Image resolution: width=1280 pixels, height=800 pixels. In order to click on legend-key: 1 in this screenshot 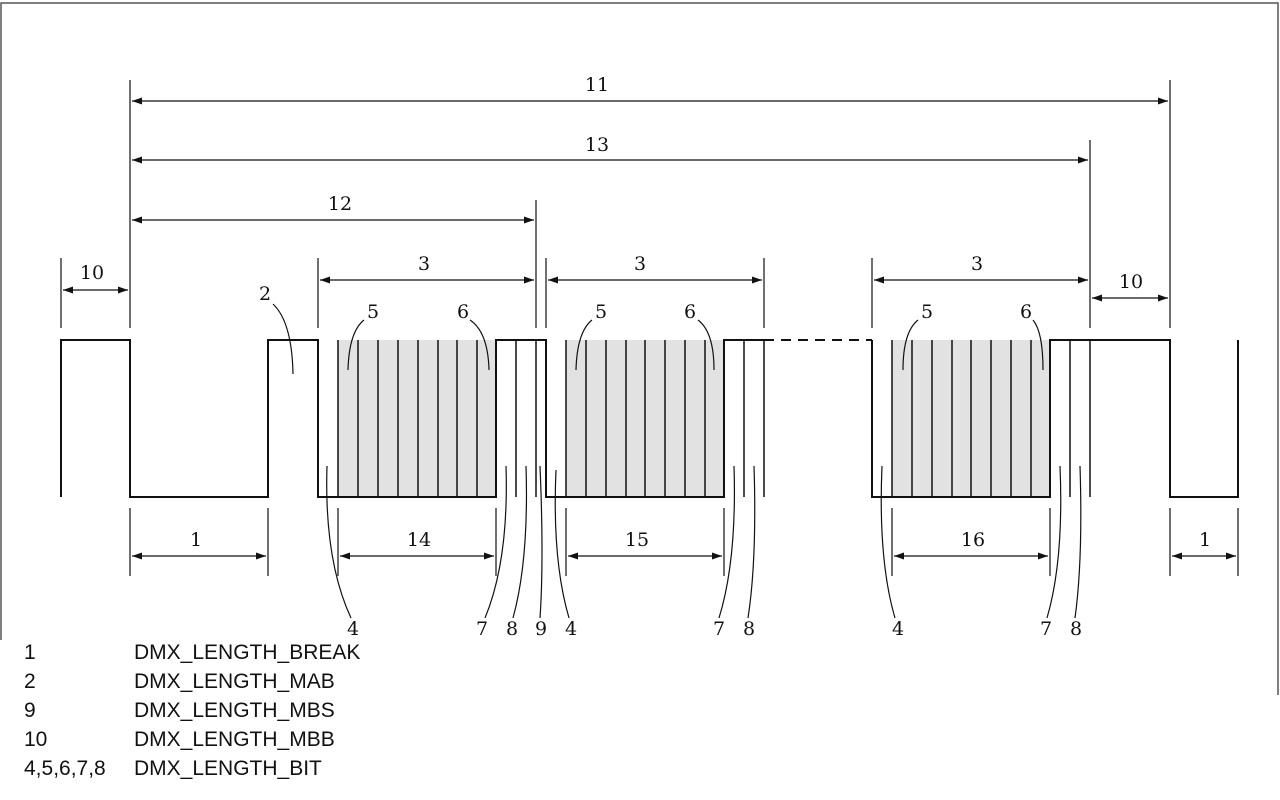, I will do `click(30, 652)`.